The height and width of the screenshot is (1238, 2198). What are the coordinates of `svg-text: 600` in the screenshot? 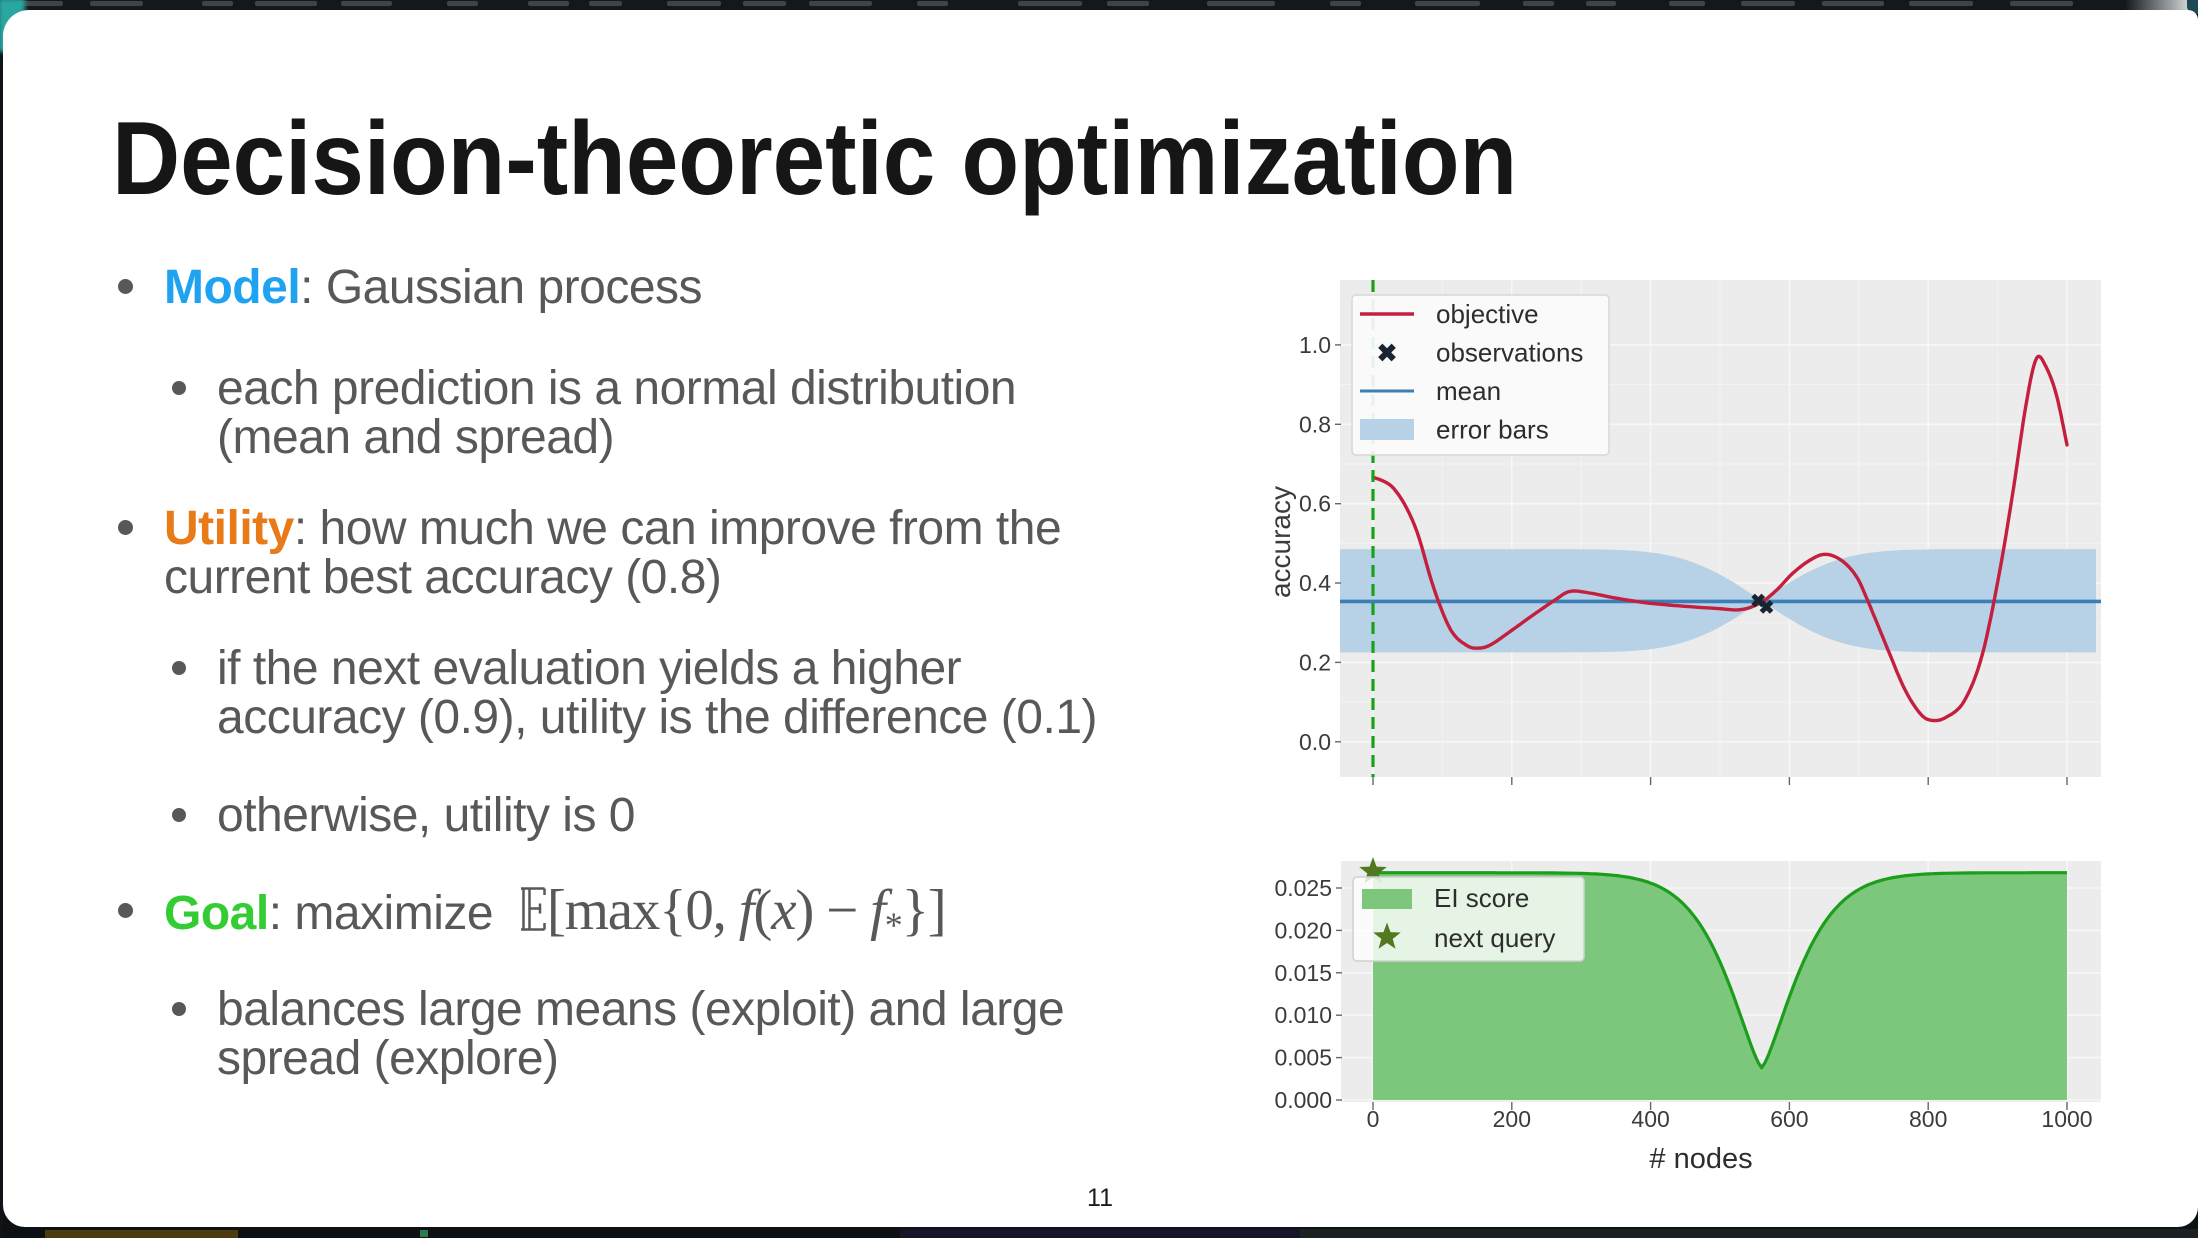 It's located at (1789, 1119).